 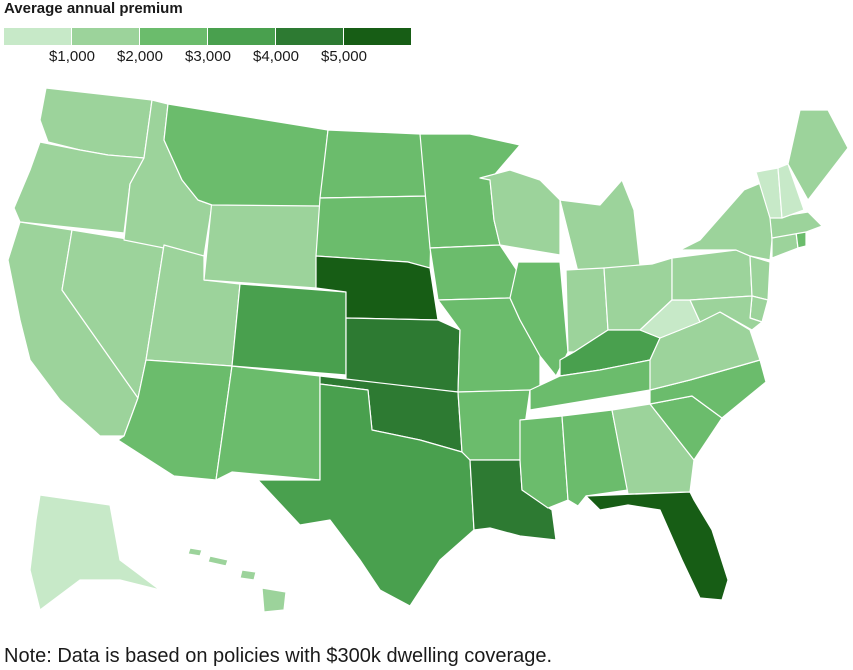 What do you see at coordinates (544, 462) in the screenshot?
I see `state-ms` at bounding box center [544, 462].